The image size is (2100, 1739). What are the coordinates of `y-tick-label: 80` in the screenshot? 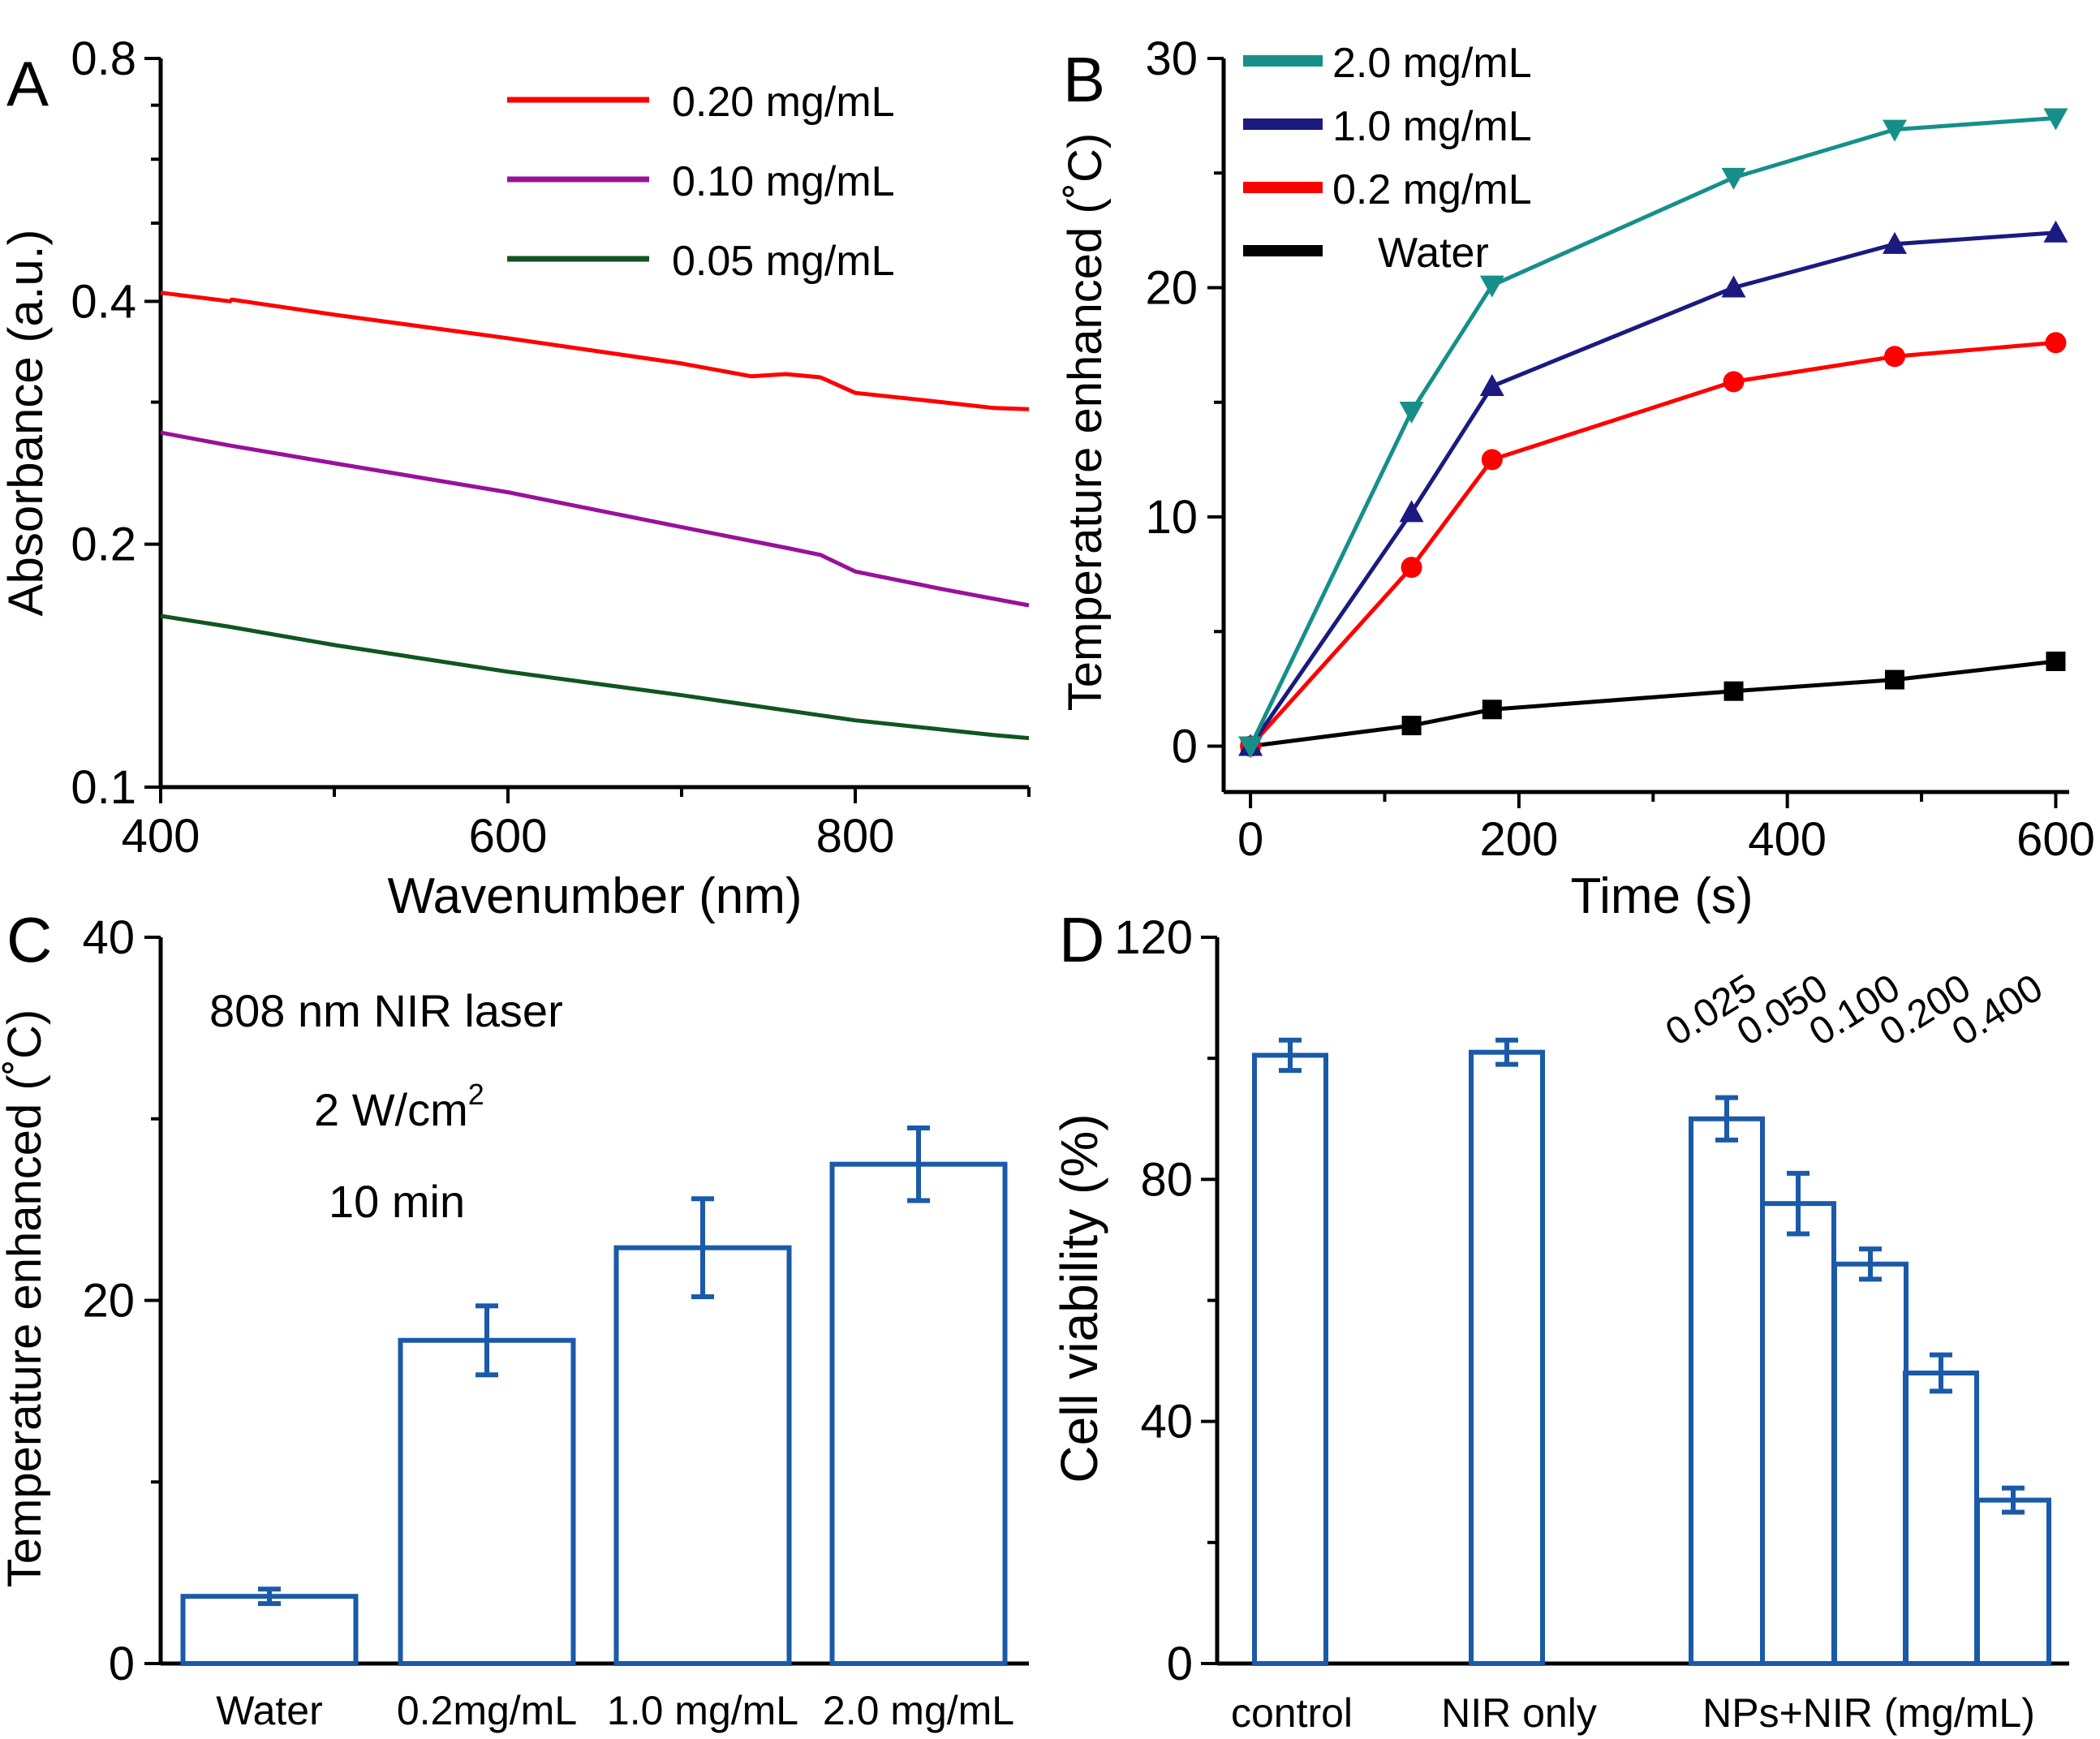 It's located at (1166, 1179).